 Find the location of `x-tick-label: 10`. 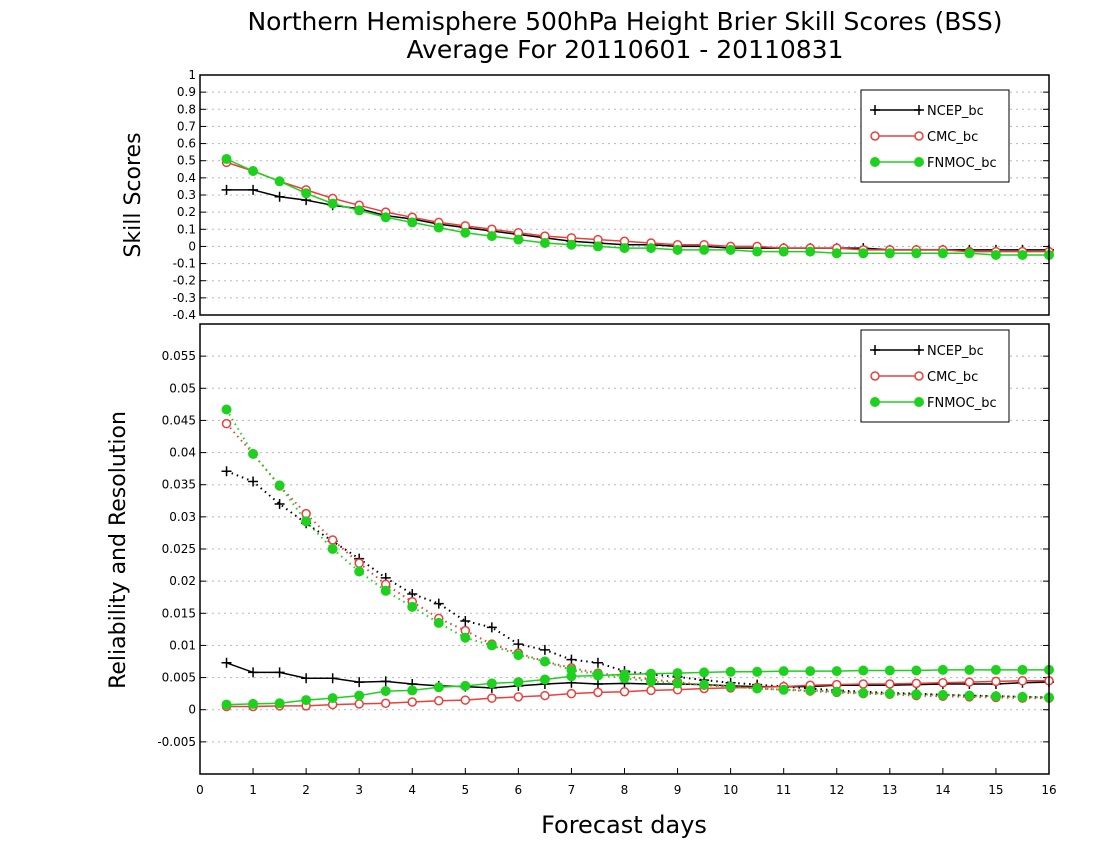

x-tick-label: 10 is located at coordinates (730, 790).